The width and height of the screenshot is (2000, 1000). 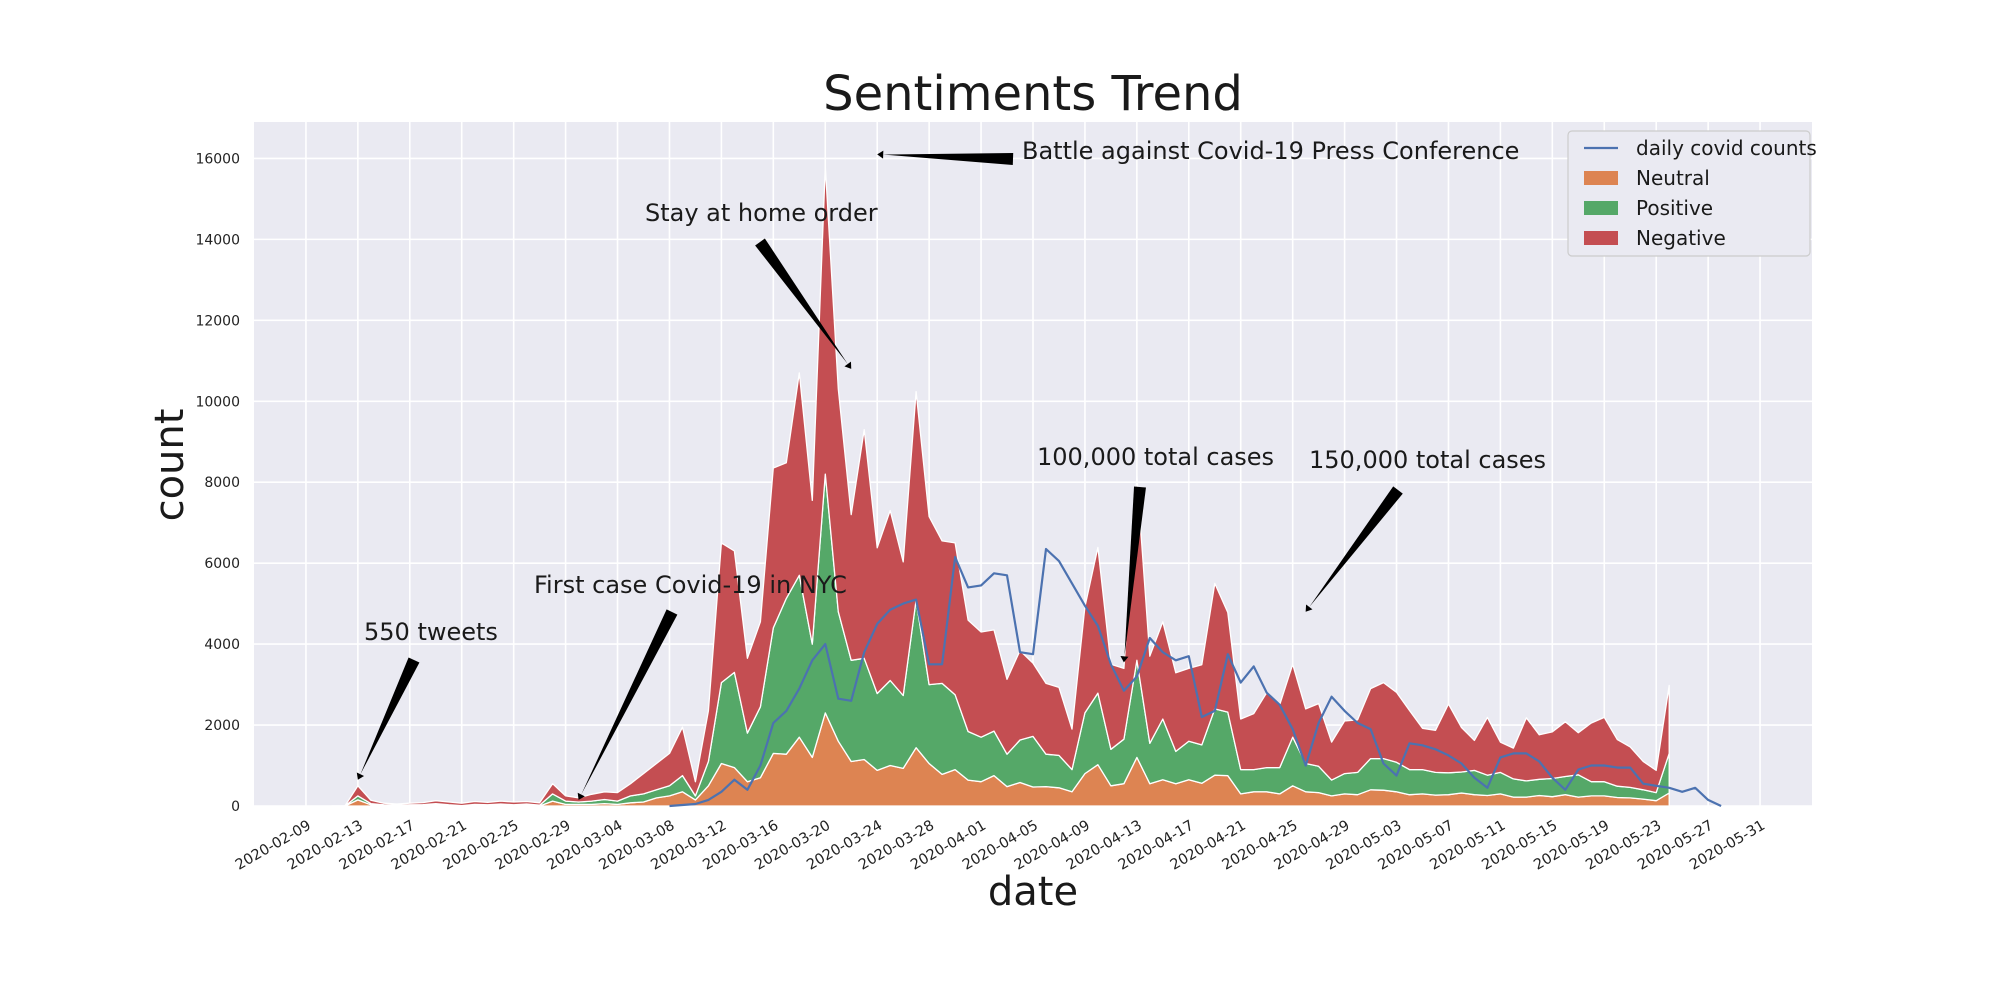 I want to click on legend-swatch-negative, so click(x=1601, y=238).